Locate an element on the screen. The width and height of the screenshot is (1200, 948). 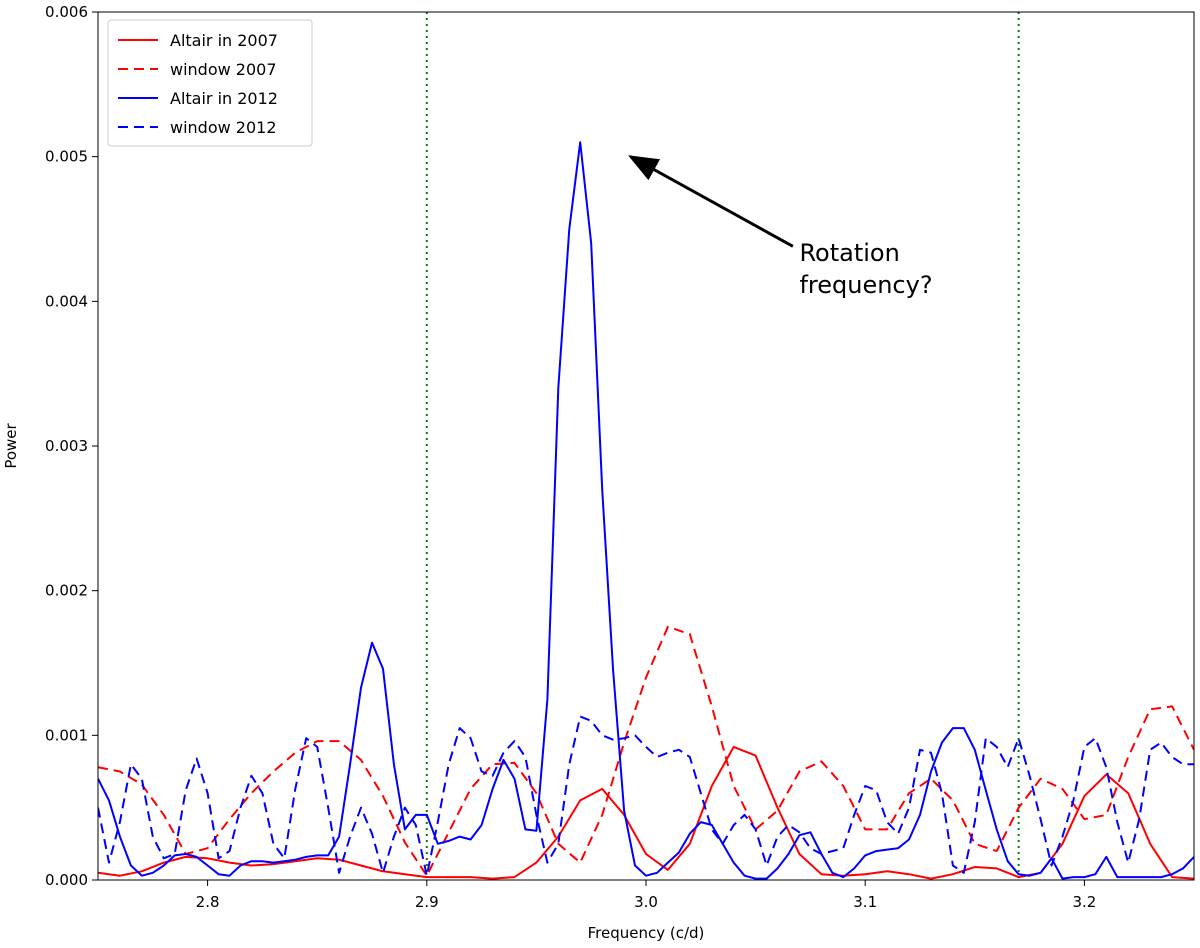
x-tick-label: 3.2 is located at coordinates (1084, 902).